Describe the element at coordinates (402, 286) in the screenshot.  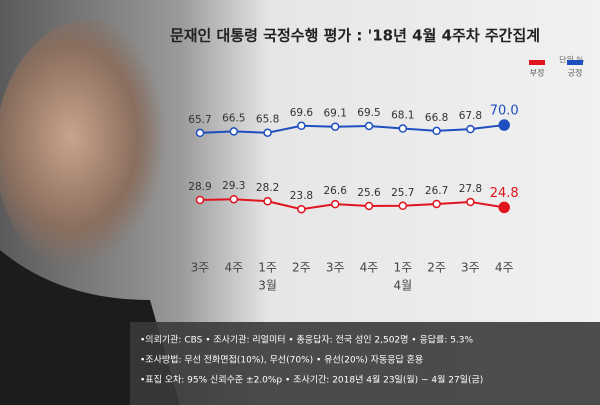
I see `x-group-label: 4월` at that location.